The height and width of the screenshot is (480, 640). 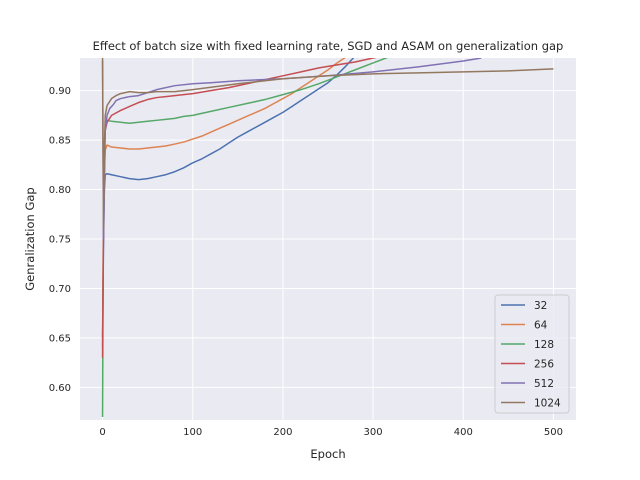 What do you see at coordinates (544, 345) in the screenshot?
I see `legend-label-128: 128` at bounding box center [544, 345].